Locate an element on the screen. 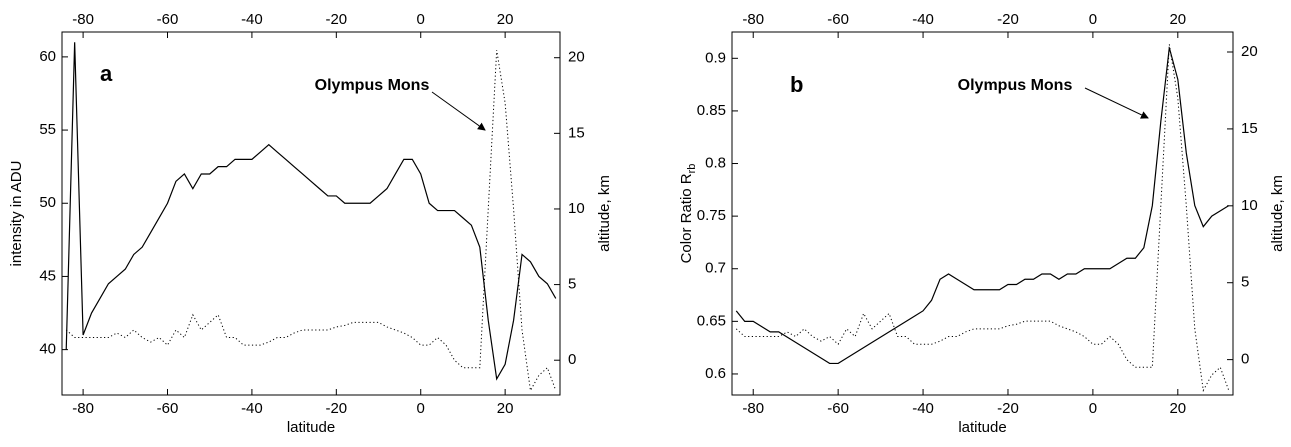 Image resolution: width=1291 pixels, height=447 pixels. y-tick-label: 0.65 is located at coordinates (711, 320).